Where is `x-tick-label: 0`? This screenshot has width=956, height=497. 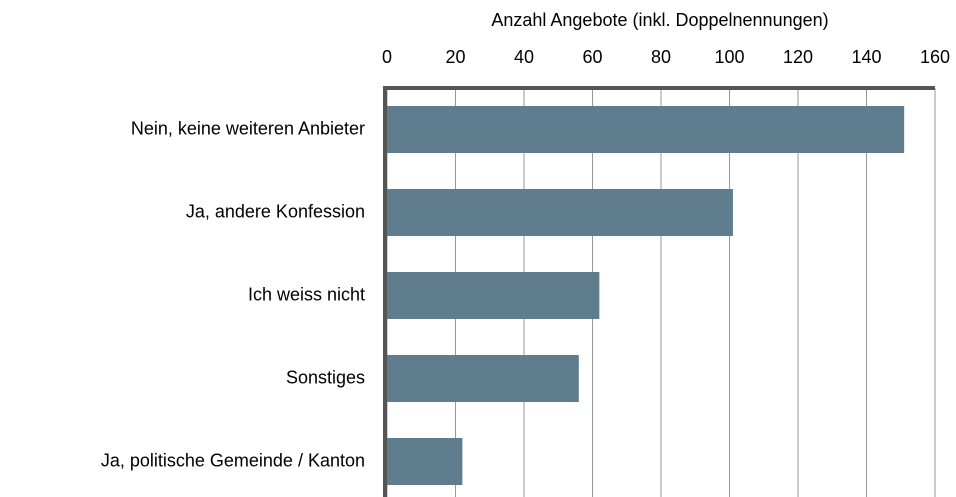
x-tick-label: 0 is located at coordinates (387, 57).